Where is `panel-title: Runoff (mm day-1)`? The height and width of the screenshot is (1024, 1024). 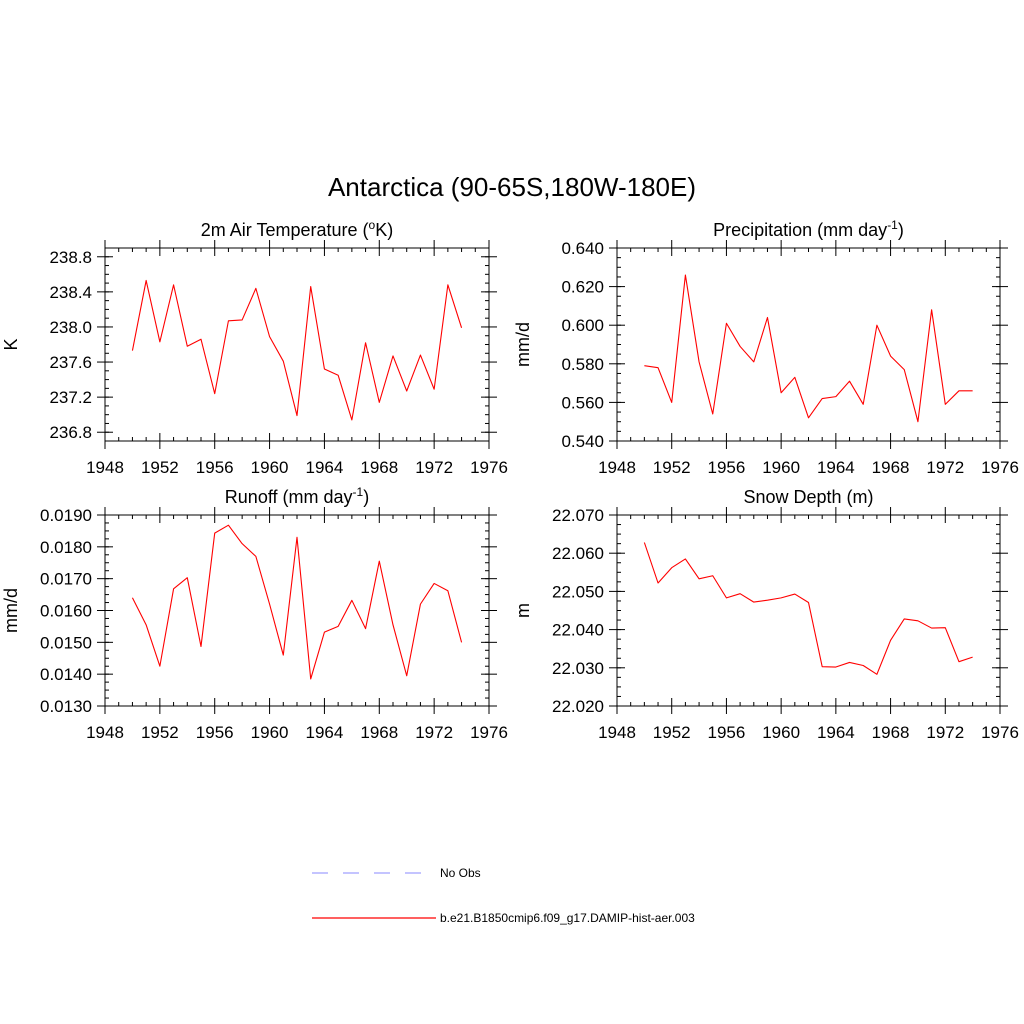
panel-title: Runoff (mm day-1) is located at coordinates (297, 496).